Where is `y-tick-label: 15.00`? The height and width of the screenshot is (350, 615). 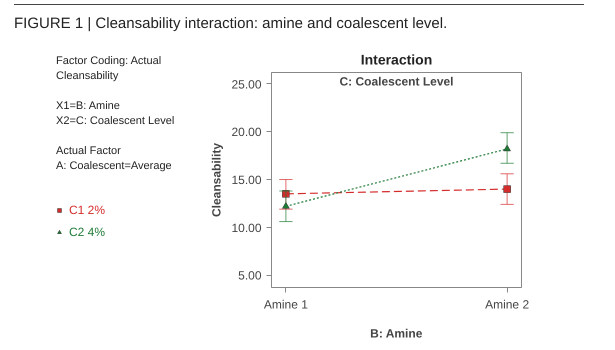
y-tick-label: 15.00 is located at coordinates (246, 180).